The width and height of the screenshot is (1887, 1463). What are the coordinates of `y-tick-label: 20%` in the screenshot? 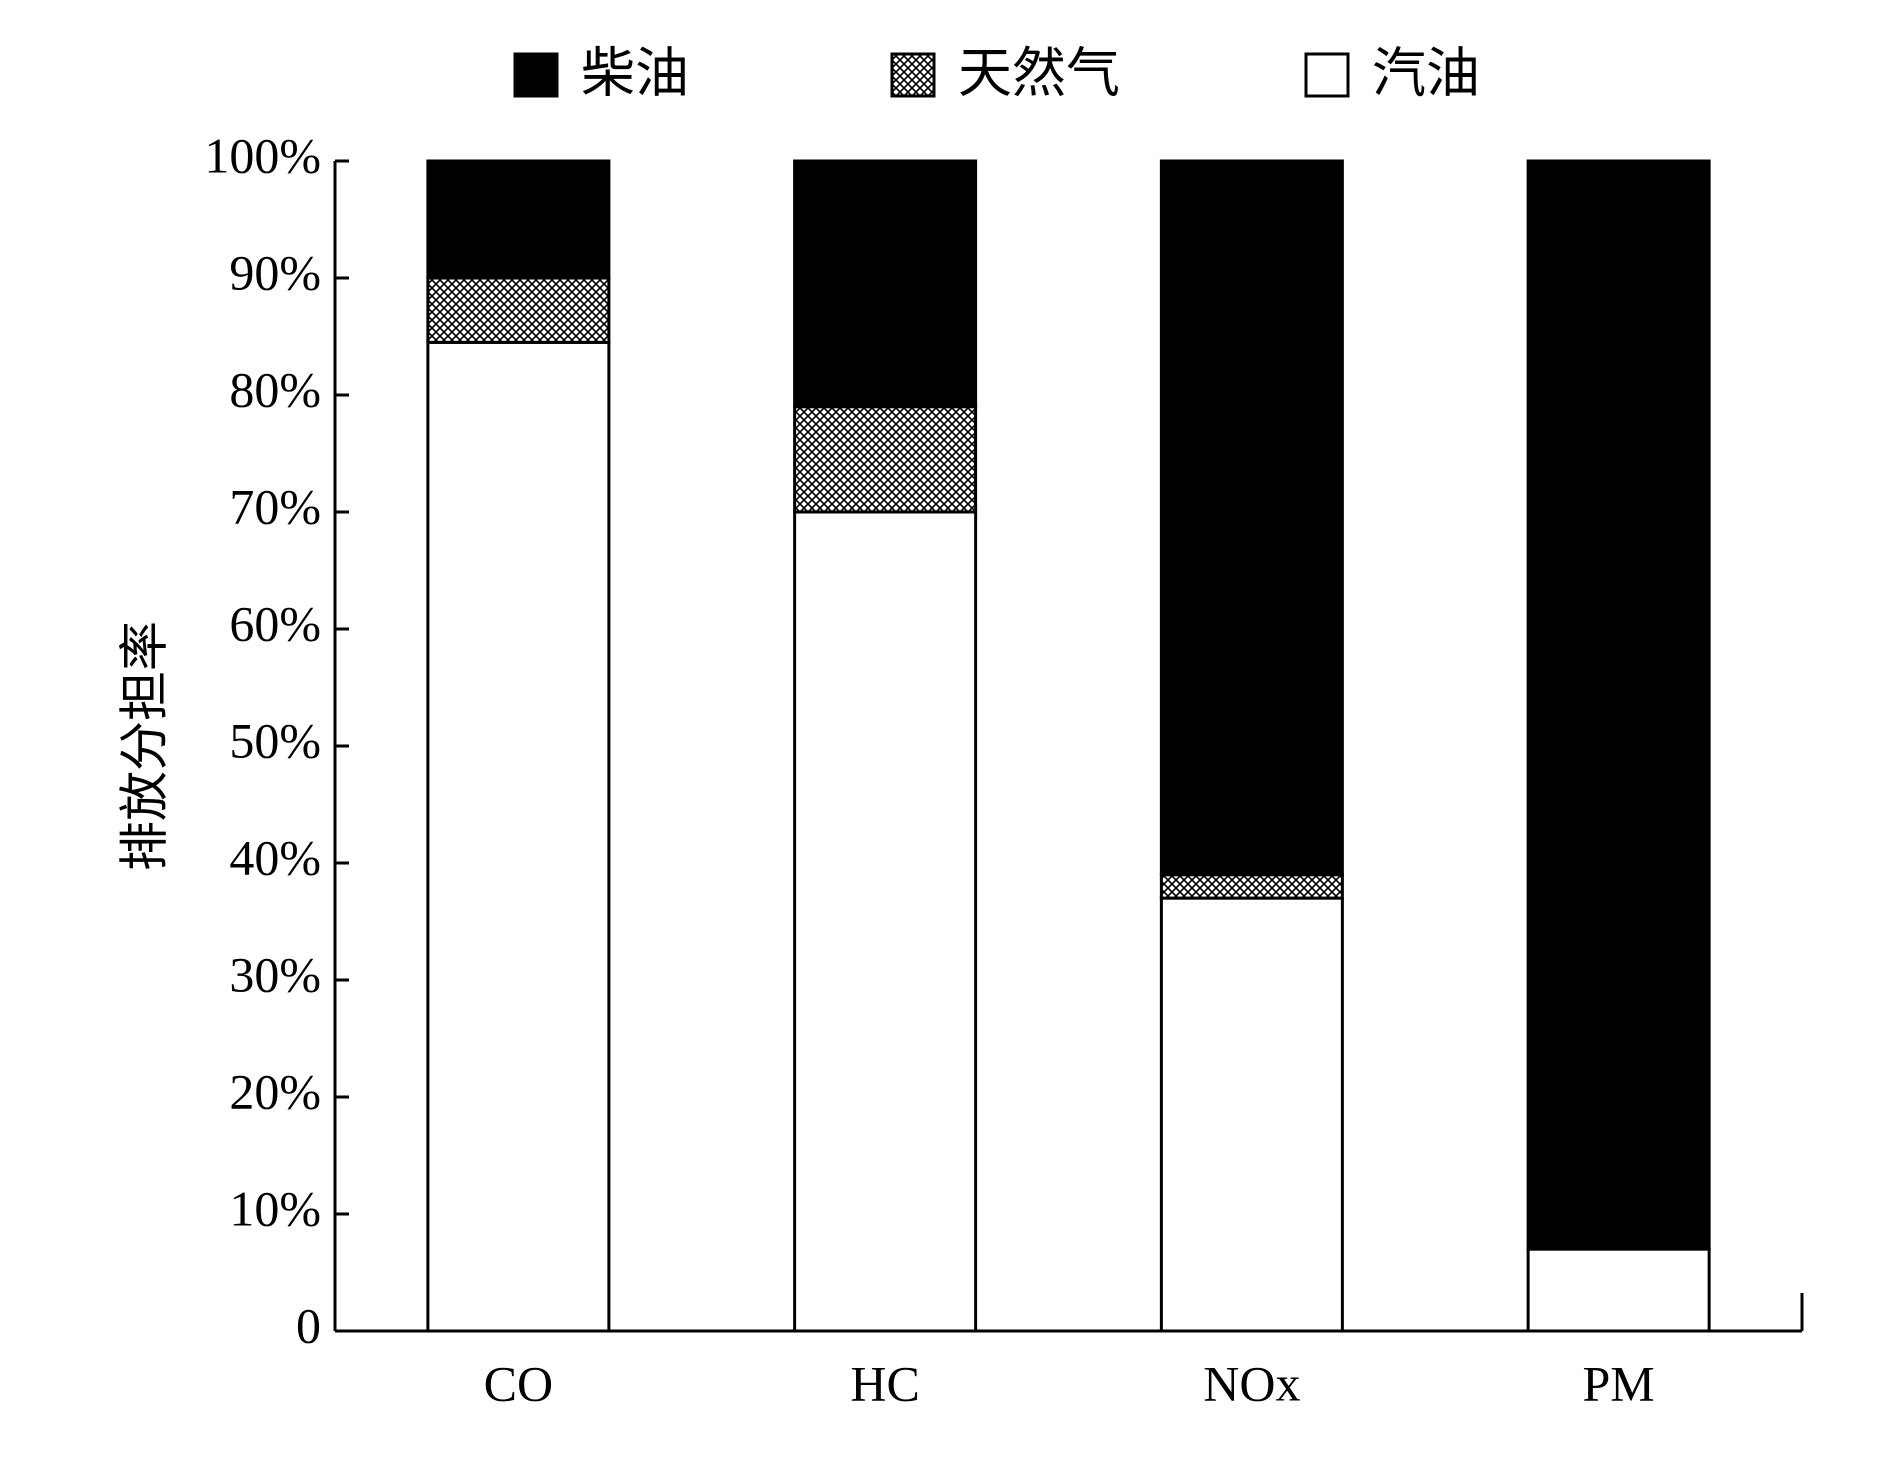 It's located at (275, 1091).